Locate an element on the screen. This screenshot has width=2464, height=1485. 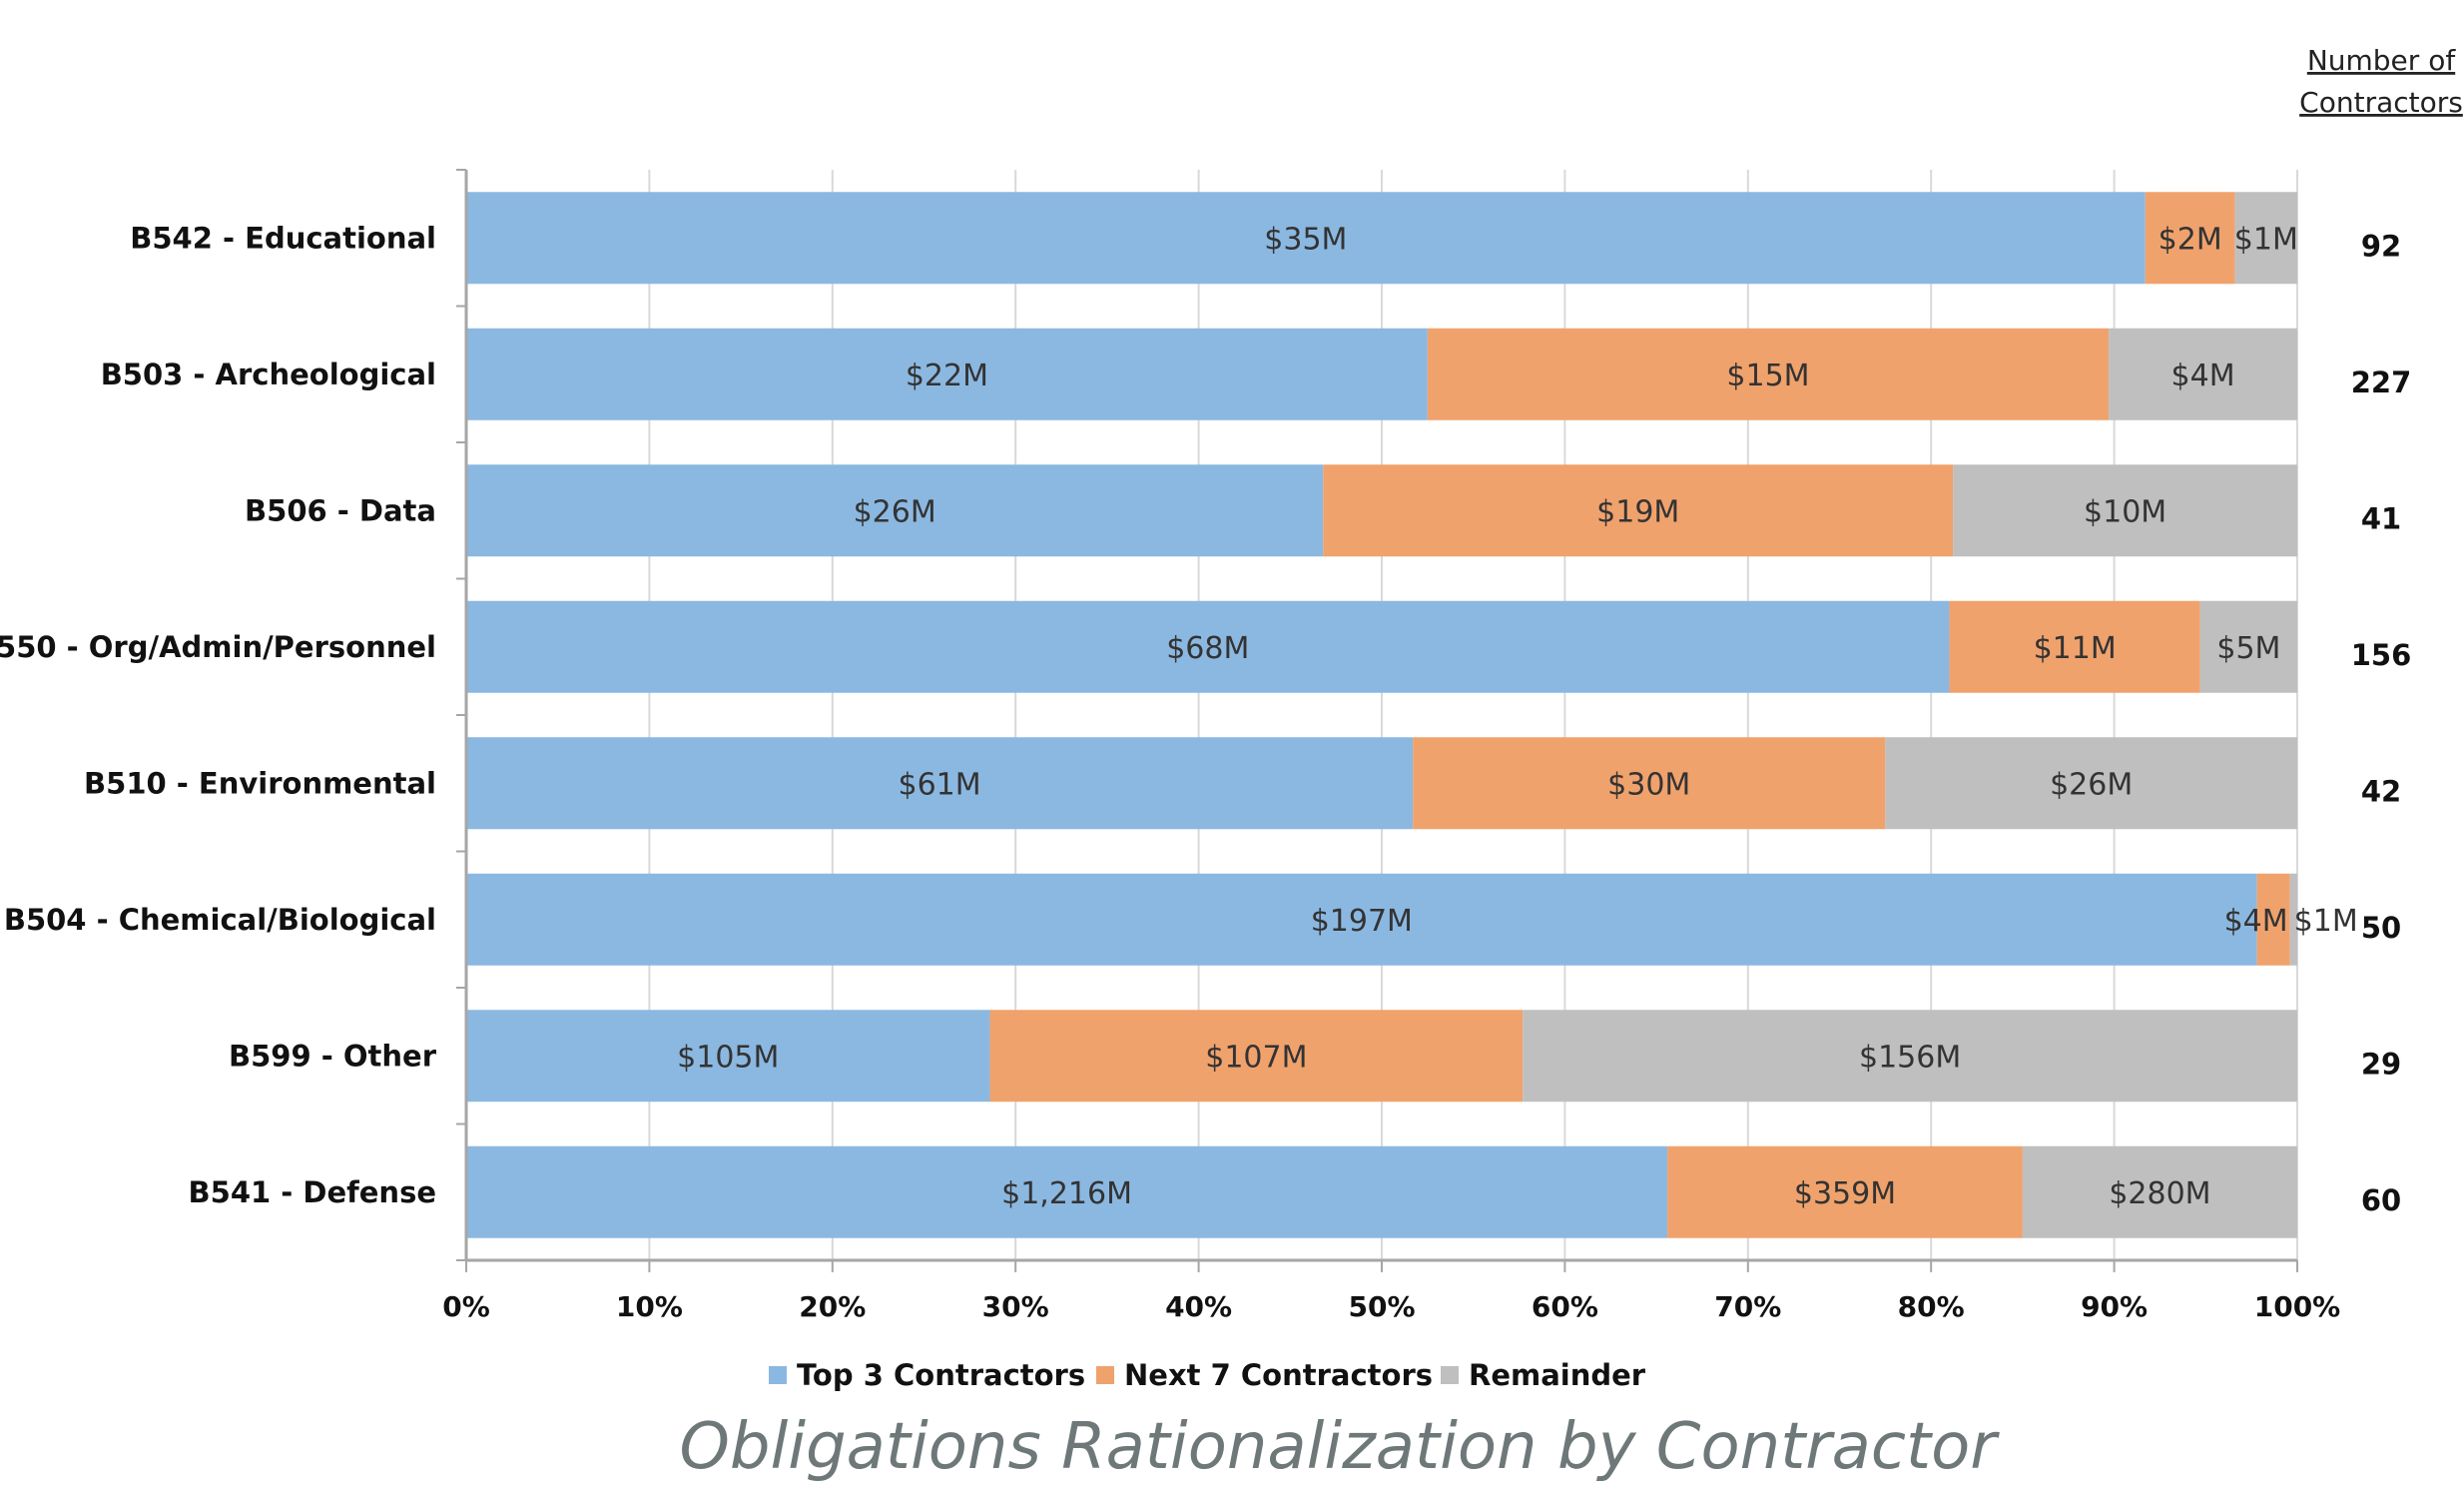
data-label: $105M is located at coordinates (728, 1057).